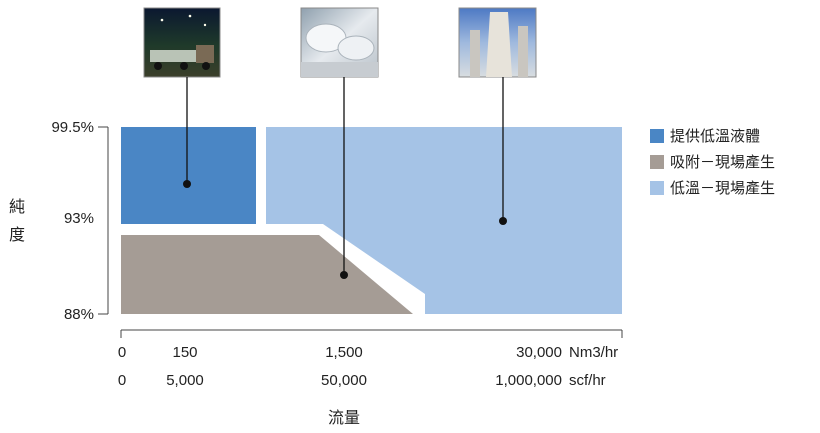 Image resolution: width=820 pixels, height=433 pixels. What do you see at coordinates (593, 352) in the screenshot?
I see `x-unit-label: Nm3/hr` at bounding box center [593, 352].